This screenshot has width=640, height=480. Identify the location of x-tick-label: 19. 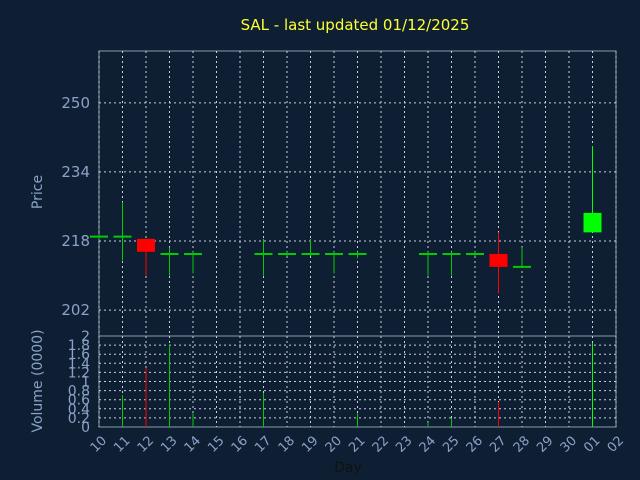
(310, 444).